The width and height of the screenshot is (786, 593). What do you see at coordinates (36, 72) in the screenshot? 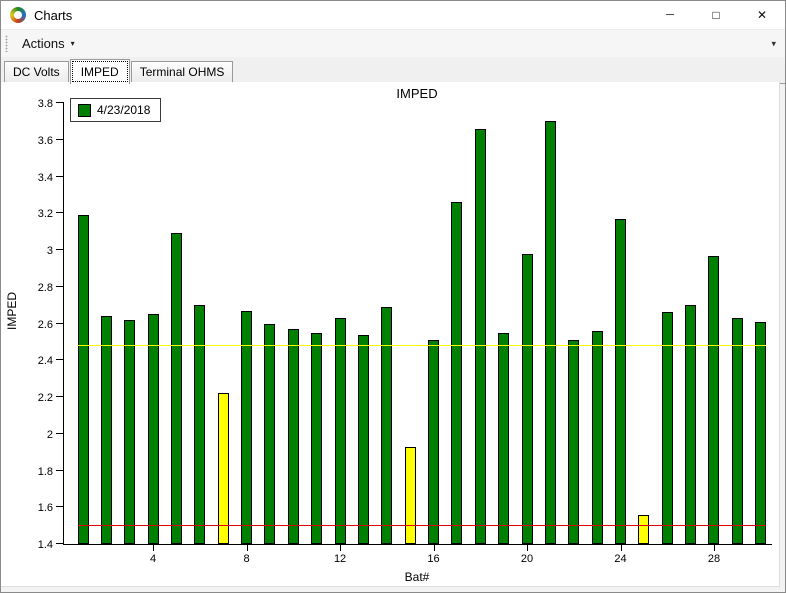
I see `tab-dc-volts: DC Volts` at bounding box center [36, 72].